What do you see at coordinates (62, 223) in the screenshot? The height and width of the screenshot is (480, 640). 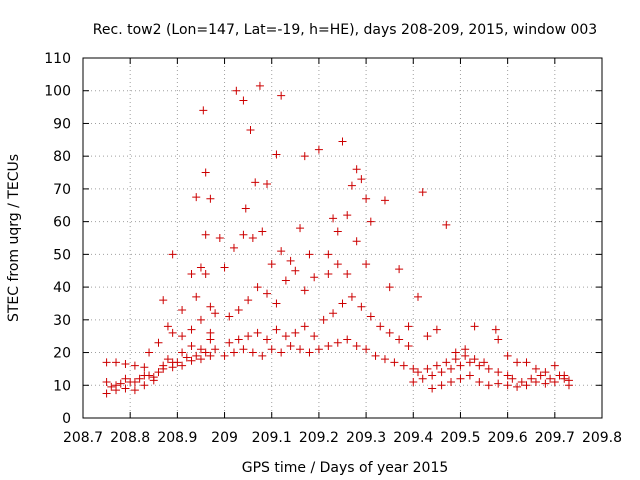 I see `y-tick-label: 60` at bounding box center [62, 223].